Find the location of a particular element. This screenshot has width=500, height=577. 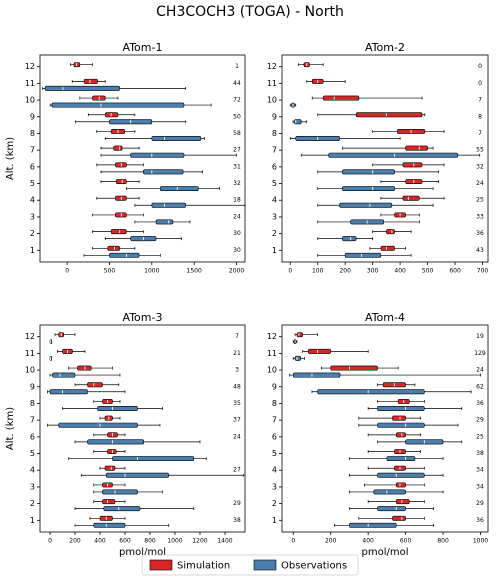

x-tick-label: 2000 is located at coordinates (236, 271).